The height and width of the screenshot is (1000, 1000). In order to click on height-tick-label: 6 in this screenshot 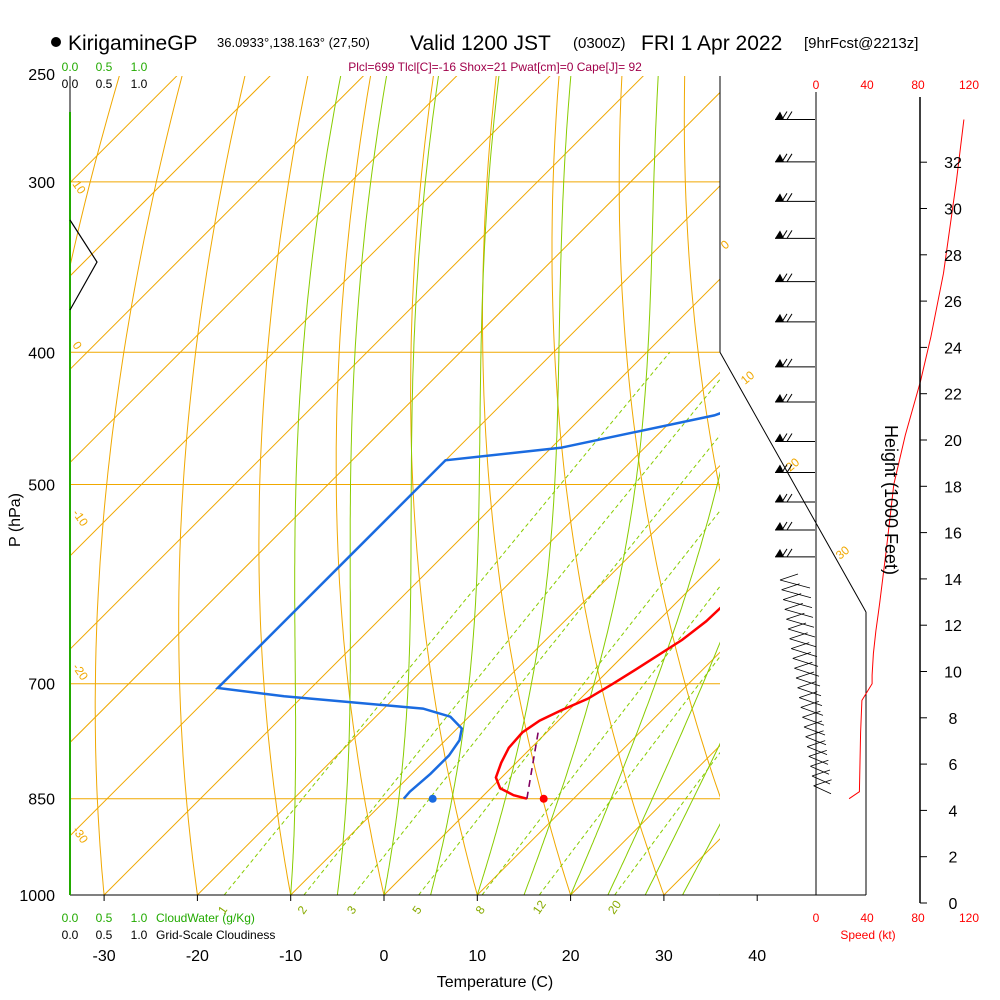, I will do `click(953, 765)`.